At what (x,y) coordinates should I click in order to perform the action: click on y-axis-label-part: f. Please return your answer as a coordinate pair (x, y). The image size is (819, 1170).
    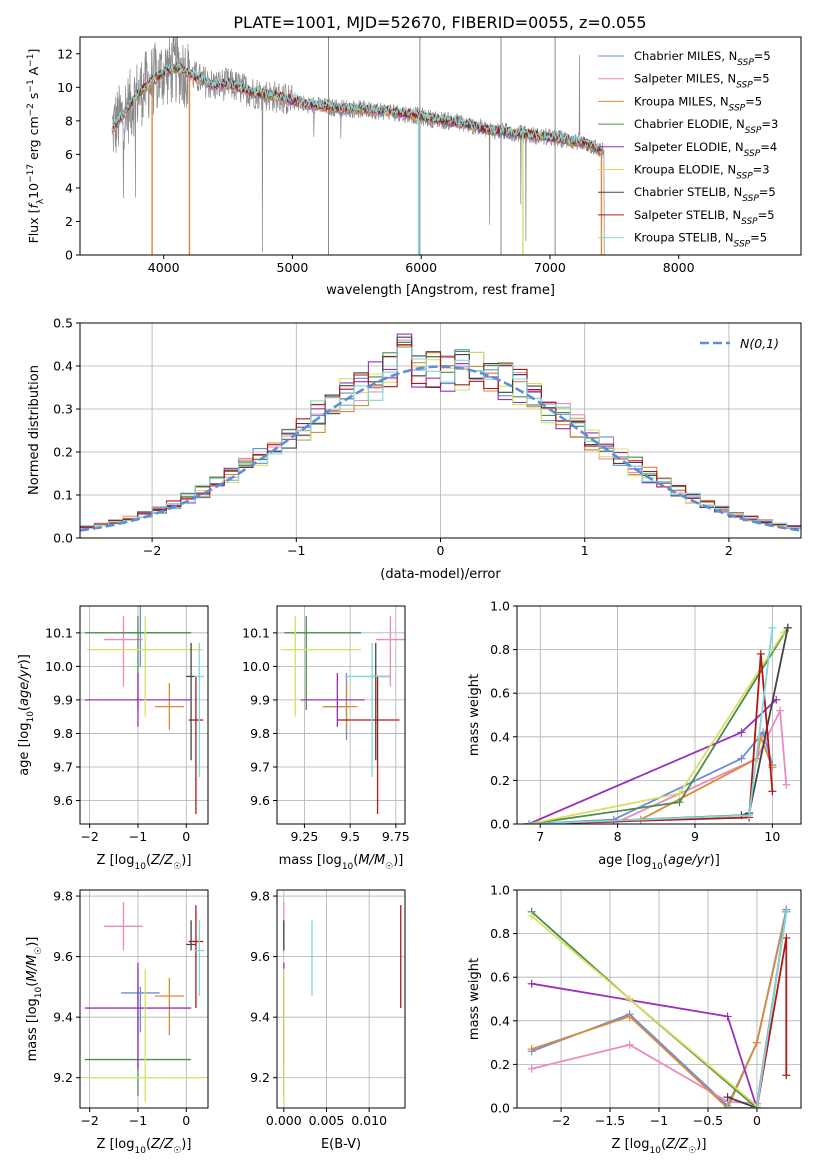
    Looking at the image, I should click on (33, 206).